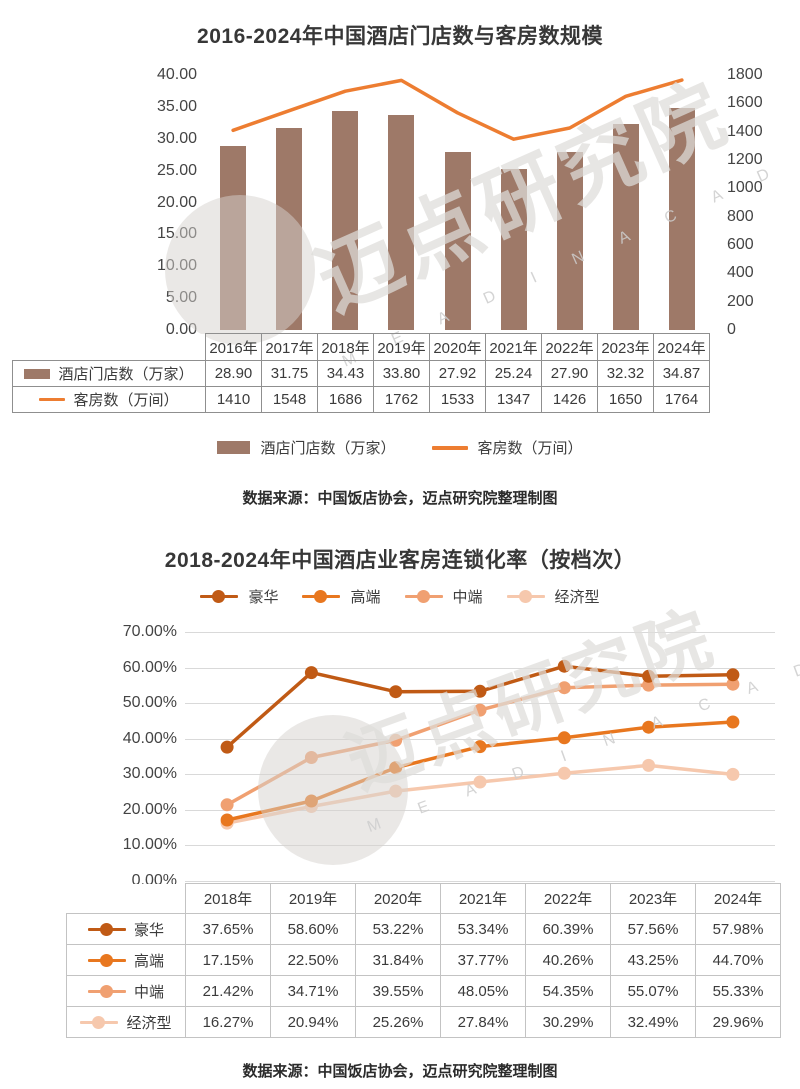 The image size is (800, 1089). What do you see at coordinates (653, 960) in the screenshot?
I see `value-cell: 43.25%` at bounding box center [653, 960].